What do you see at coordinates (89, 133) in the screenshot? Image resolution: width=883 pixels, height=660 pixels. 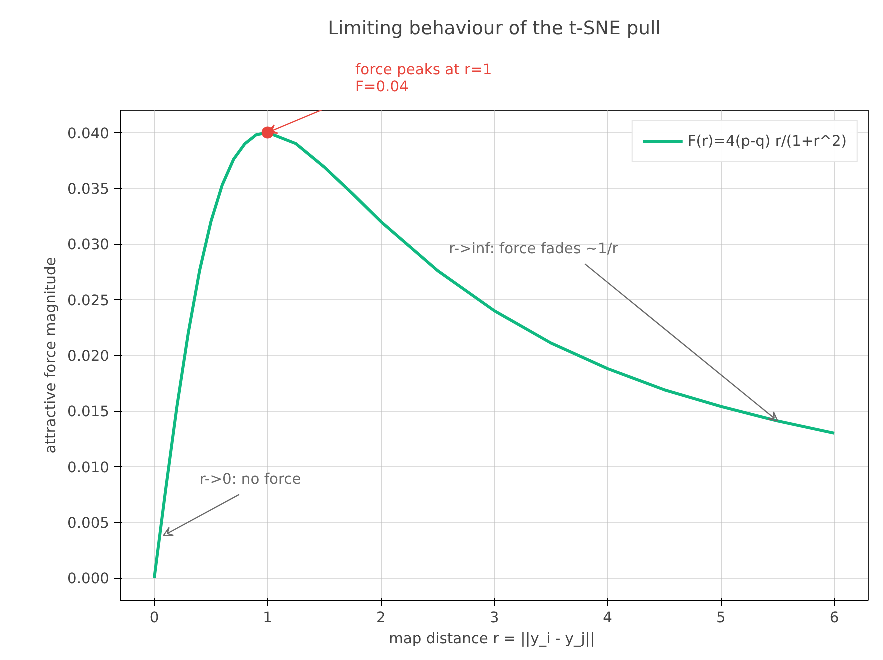 I see `y-tick-label: 0.040` at bounding box center [89, 133].